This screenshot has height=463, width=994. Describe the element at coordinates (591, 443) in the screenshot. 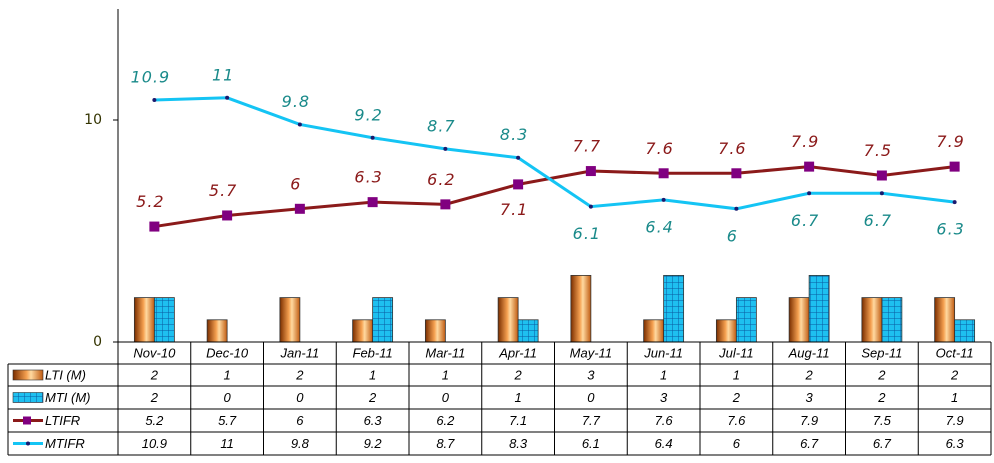

I see `table-cell: 6.1` at that location.